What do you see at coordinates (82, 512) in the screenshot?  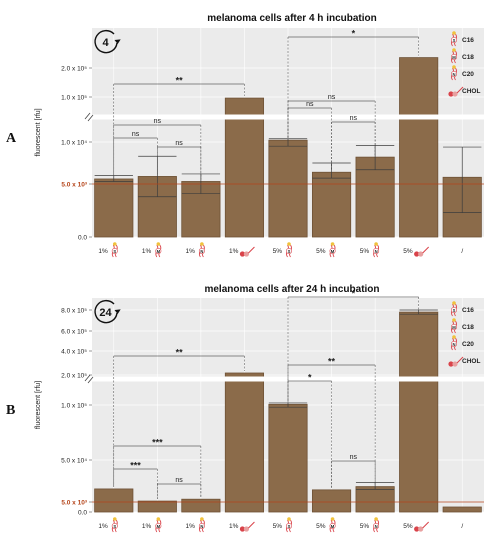 I see `y-tick-label: 0.0` at bounding box center [82, 512].